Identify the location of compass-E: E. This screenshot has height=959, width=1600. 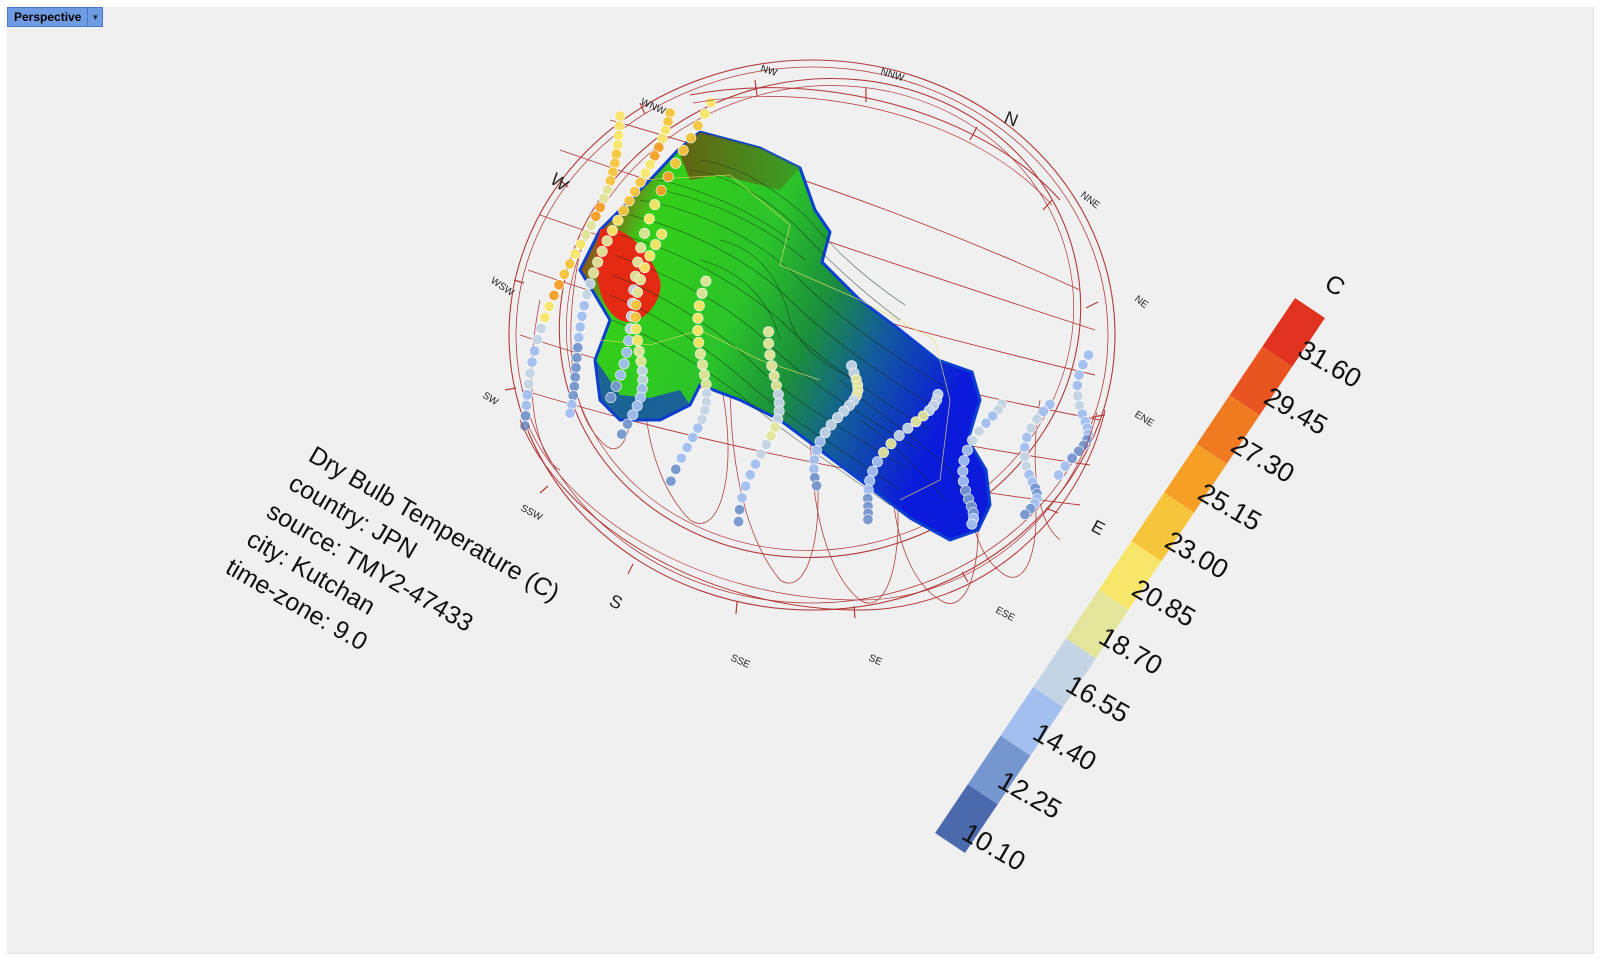
(1098, 527).